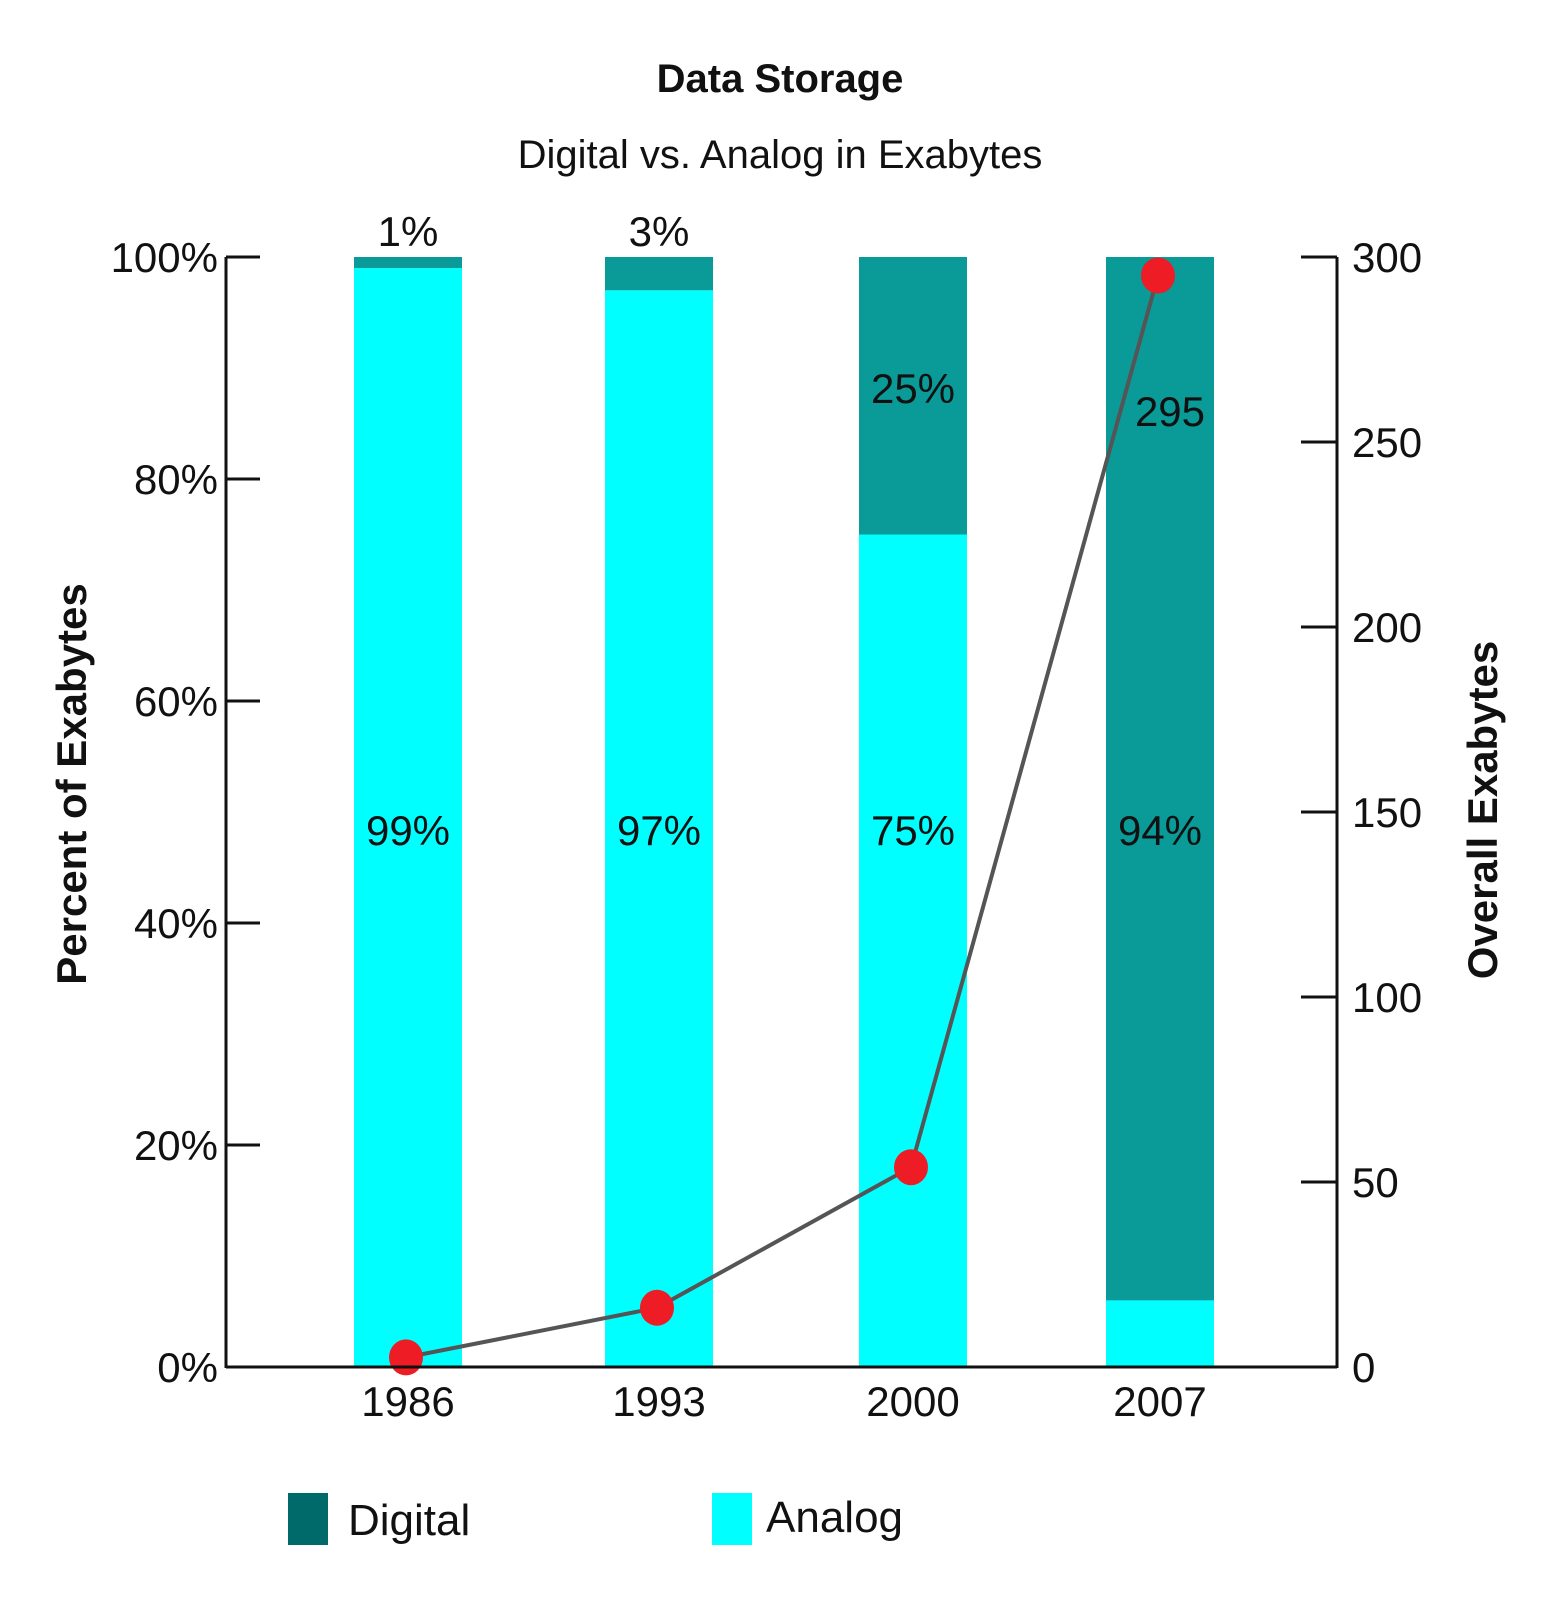 Image resolution: width=1560 pixels, height=1600 pixels. I want to click on legend-label-digital: Digital, so click(409, 1520).